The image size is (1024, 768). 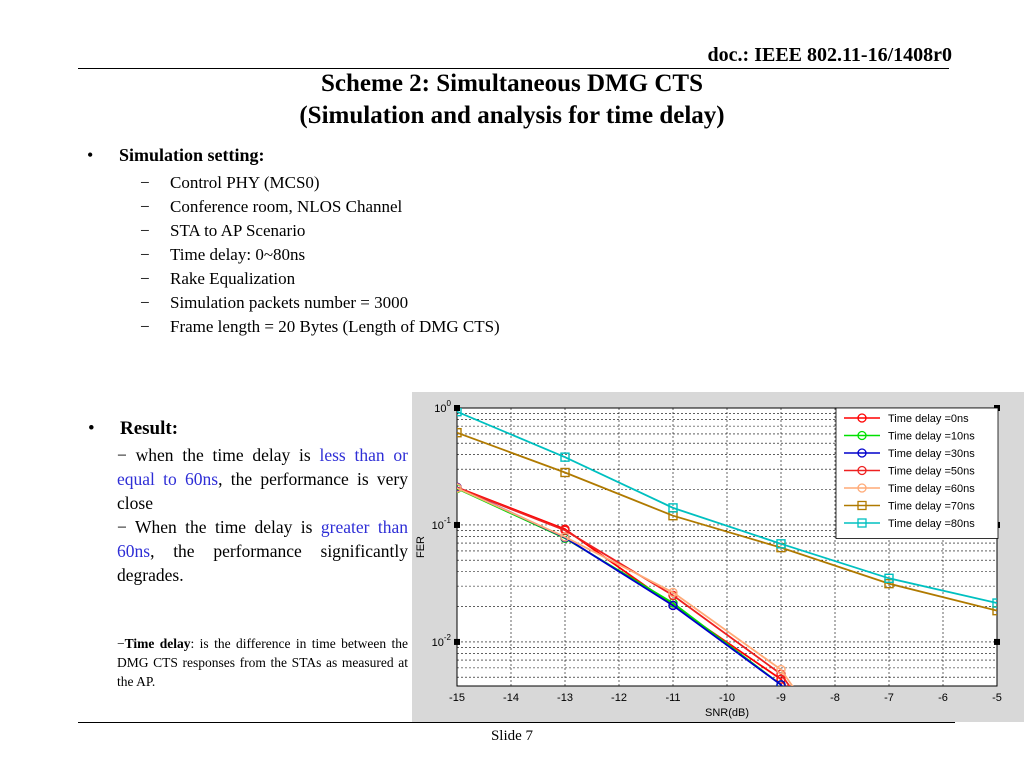 What do you see at coordinates (320, 303) in the screenshot?
I see `setting-item: − Simulation packets number = 3000` at bounding box center [320, 303].